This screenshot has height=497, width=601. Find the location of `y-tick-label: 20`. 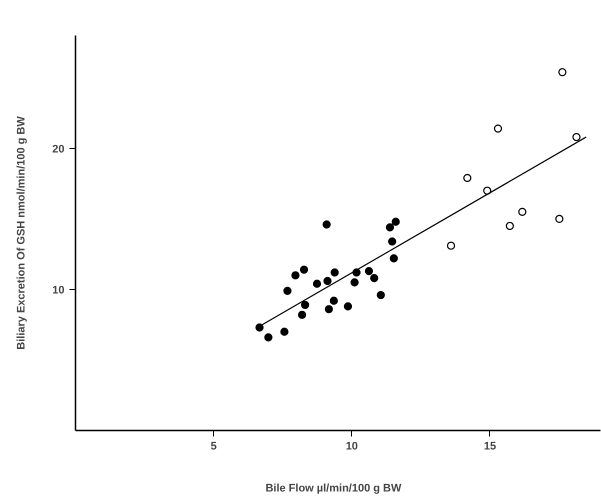

y-tick-label: 20 is located at coordinates (58, 149).